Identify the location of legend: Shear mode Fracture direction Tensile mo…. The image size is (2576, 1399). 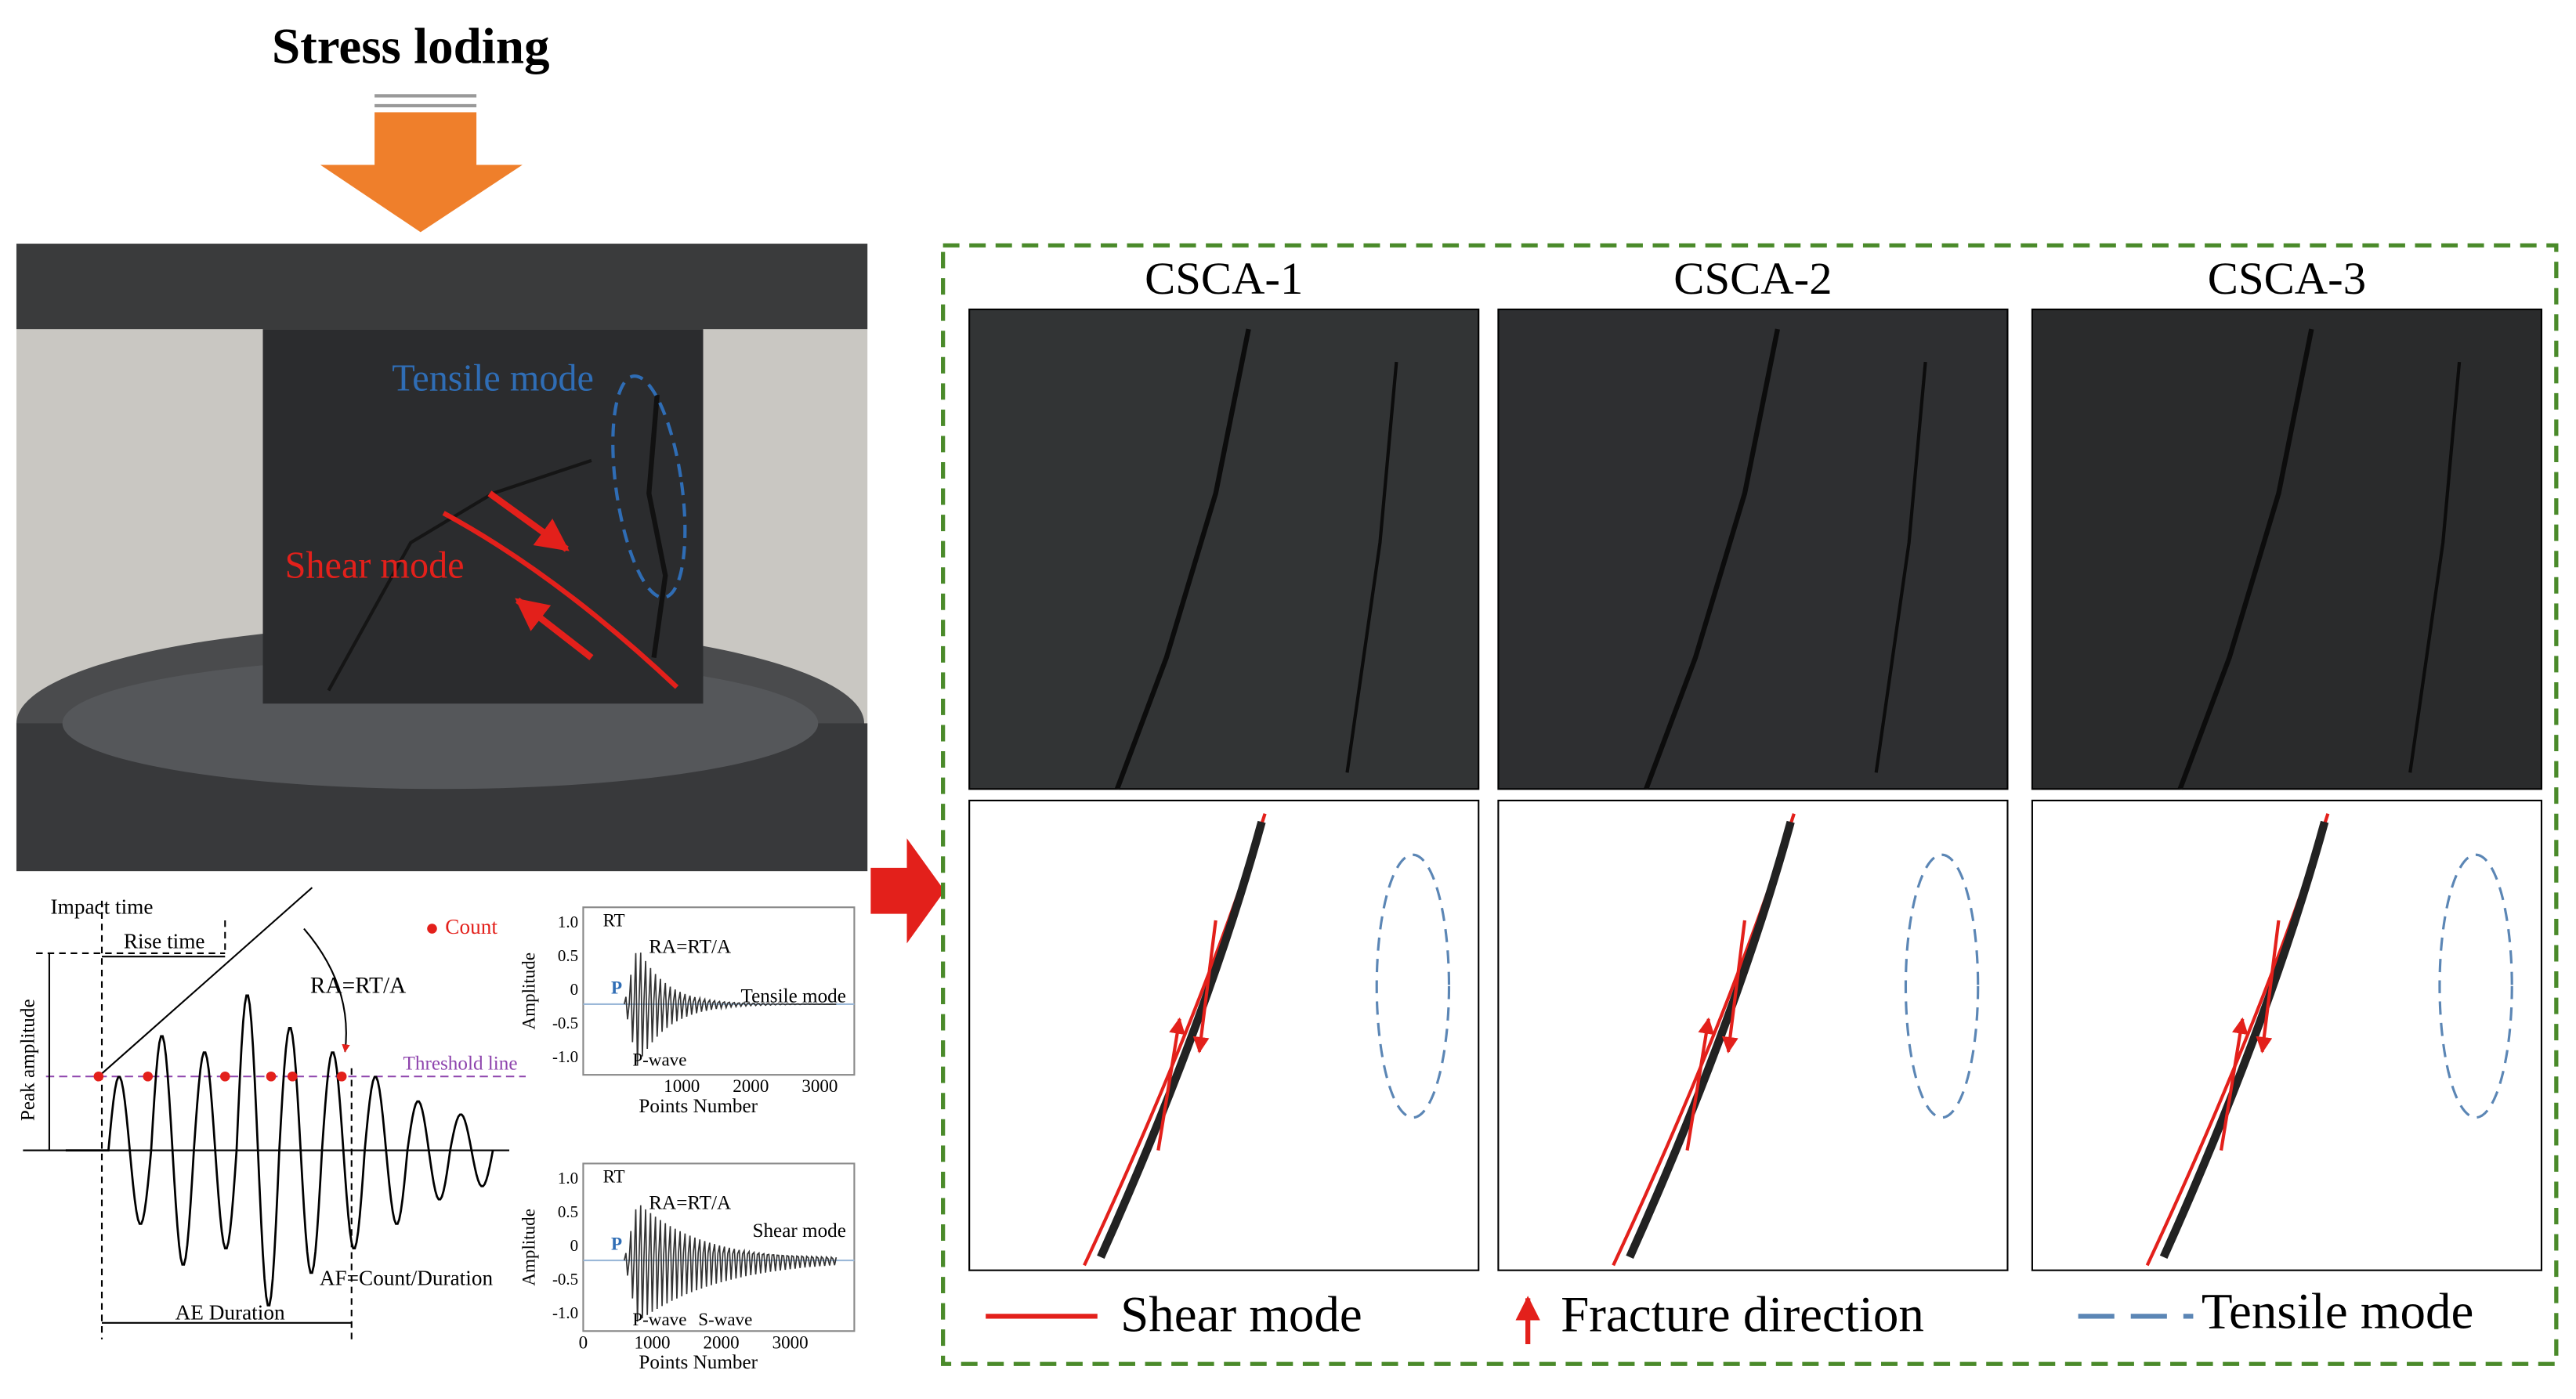
(1730, 1314).